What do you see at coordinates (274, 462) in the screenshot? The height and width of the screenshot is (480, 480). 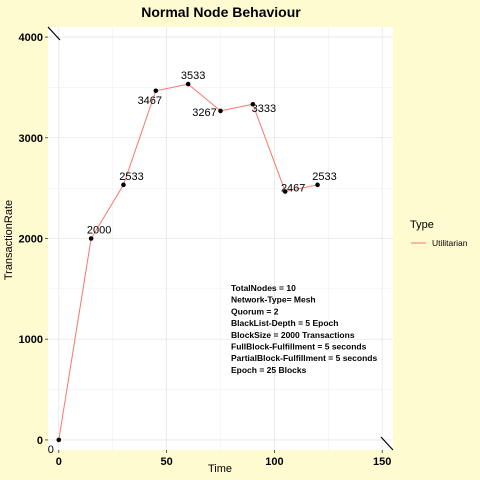 I see `x-tick-label: 100` at bounding box center [274, 462].